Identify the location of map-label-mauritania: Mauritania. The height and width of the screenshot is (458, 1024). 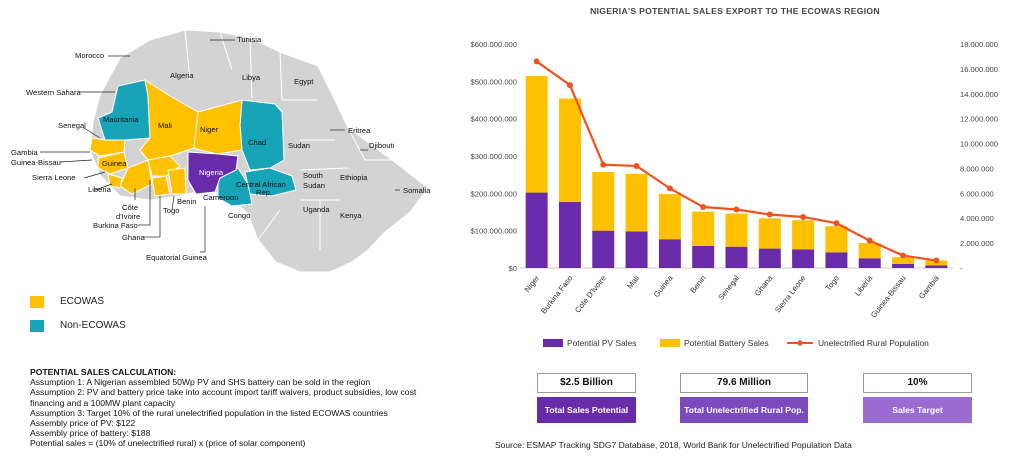
(121, 119).